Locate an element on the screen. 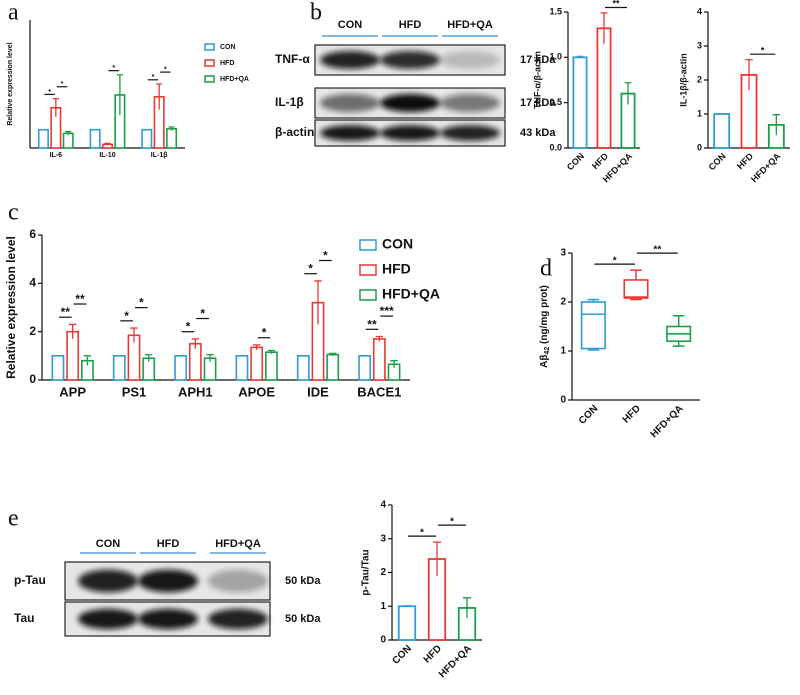 This screenshot has width=800, height=695. y-axis-label: p-Tau/Tau is located at coordinates (366, 572).